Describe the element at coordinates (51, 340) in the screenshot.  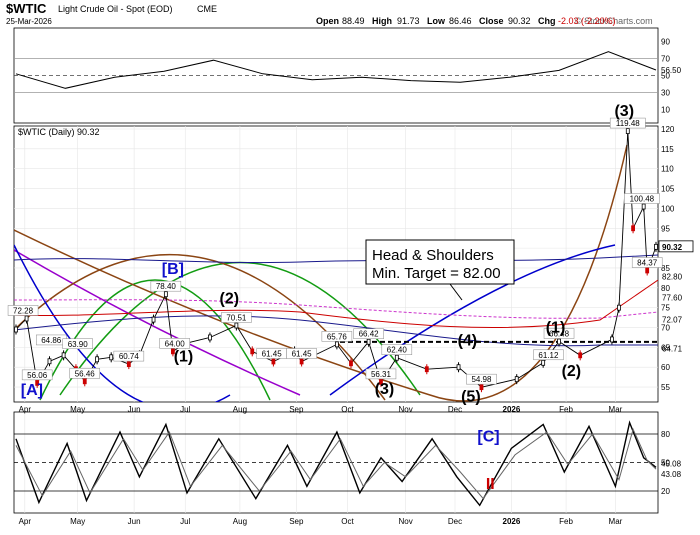
I see `price-label: 64.86` at that location.